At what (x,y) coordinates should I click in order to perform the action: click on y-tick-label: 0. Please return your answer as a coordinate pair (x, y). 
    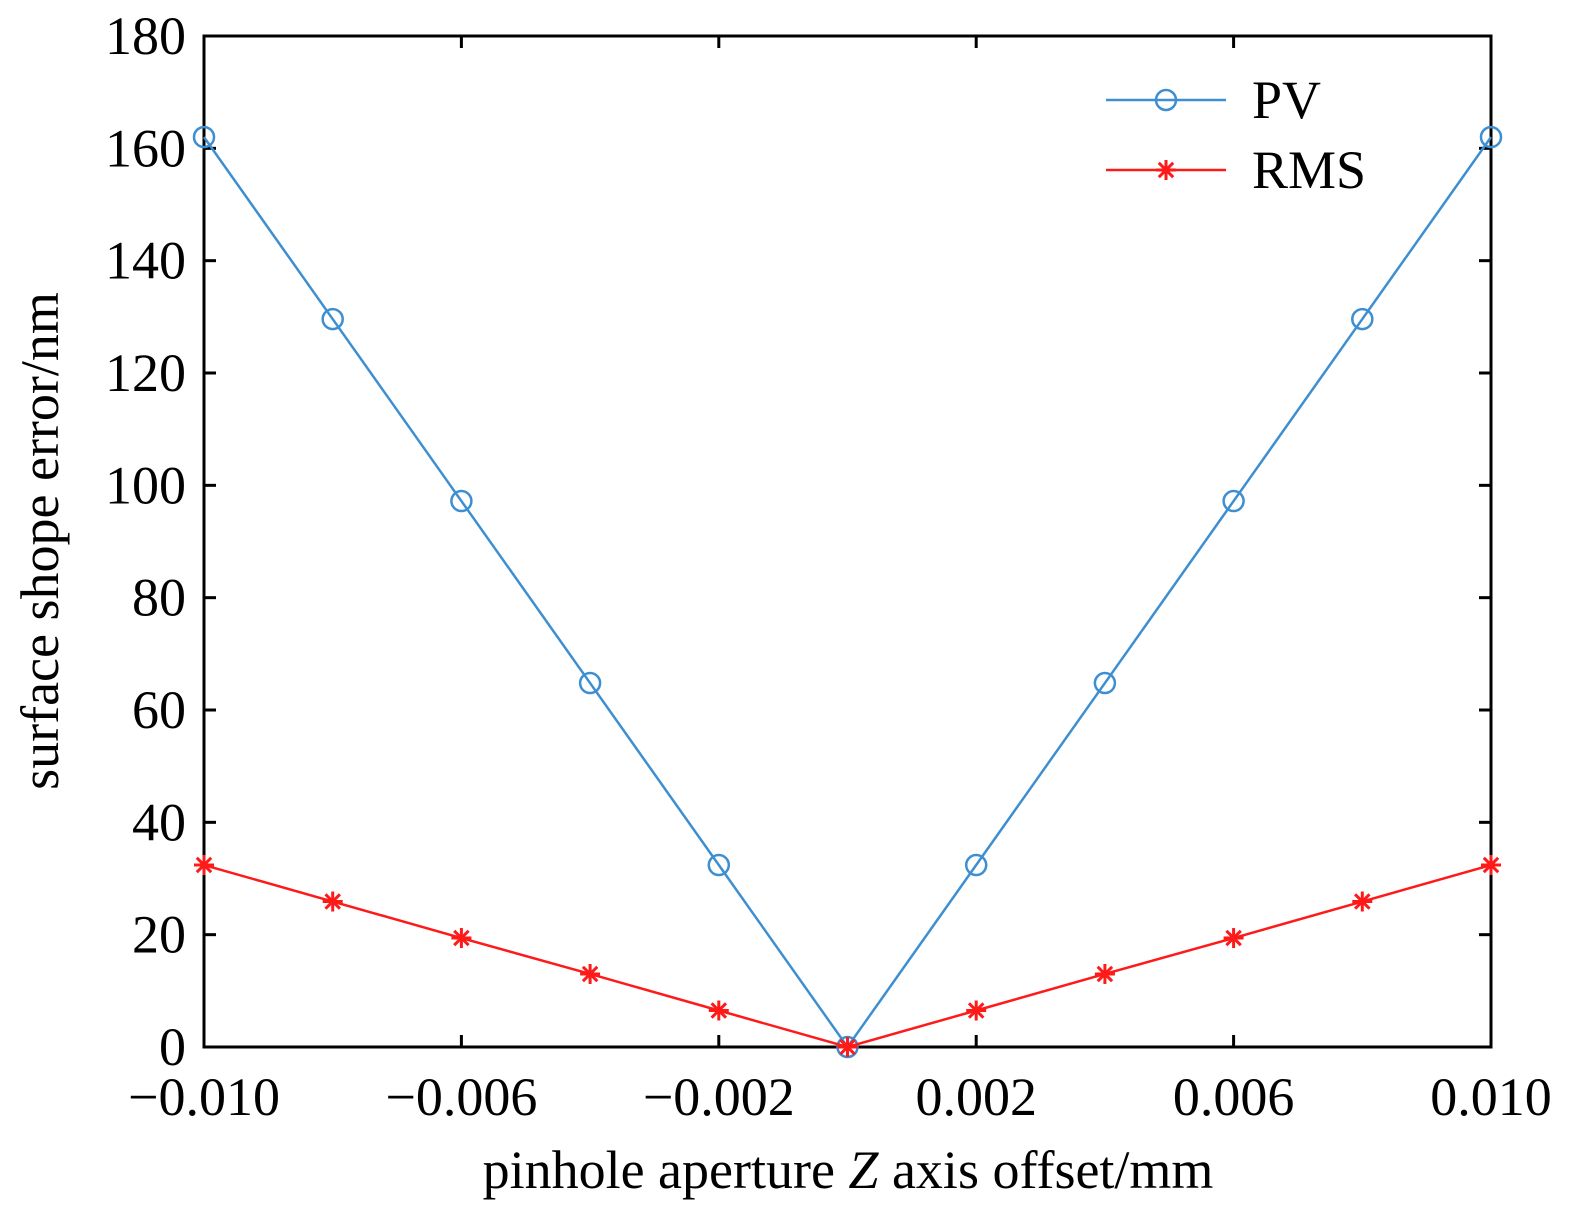
    Looking at the image, I should click on (172, 1047).